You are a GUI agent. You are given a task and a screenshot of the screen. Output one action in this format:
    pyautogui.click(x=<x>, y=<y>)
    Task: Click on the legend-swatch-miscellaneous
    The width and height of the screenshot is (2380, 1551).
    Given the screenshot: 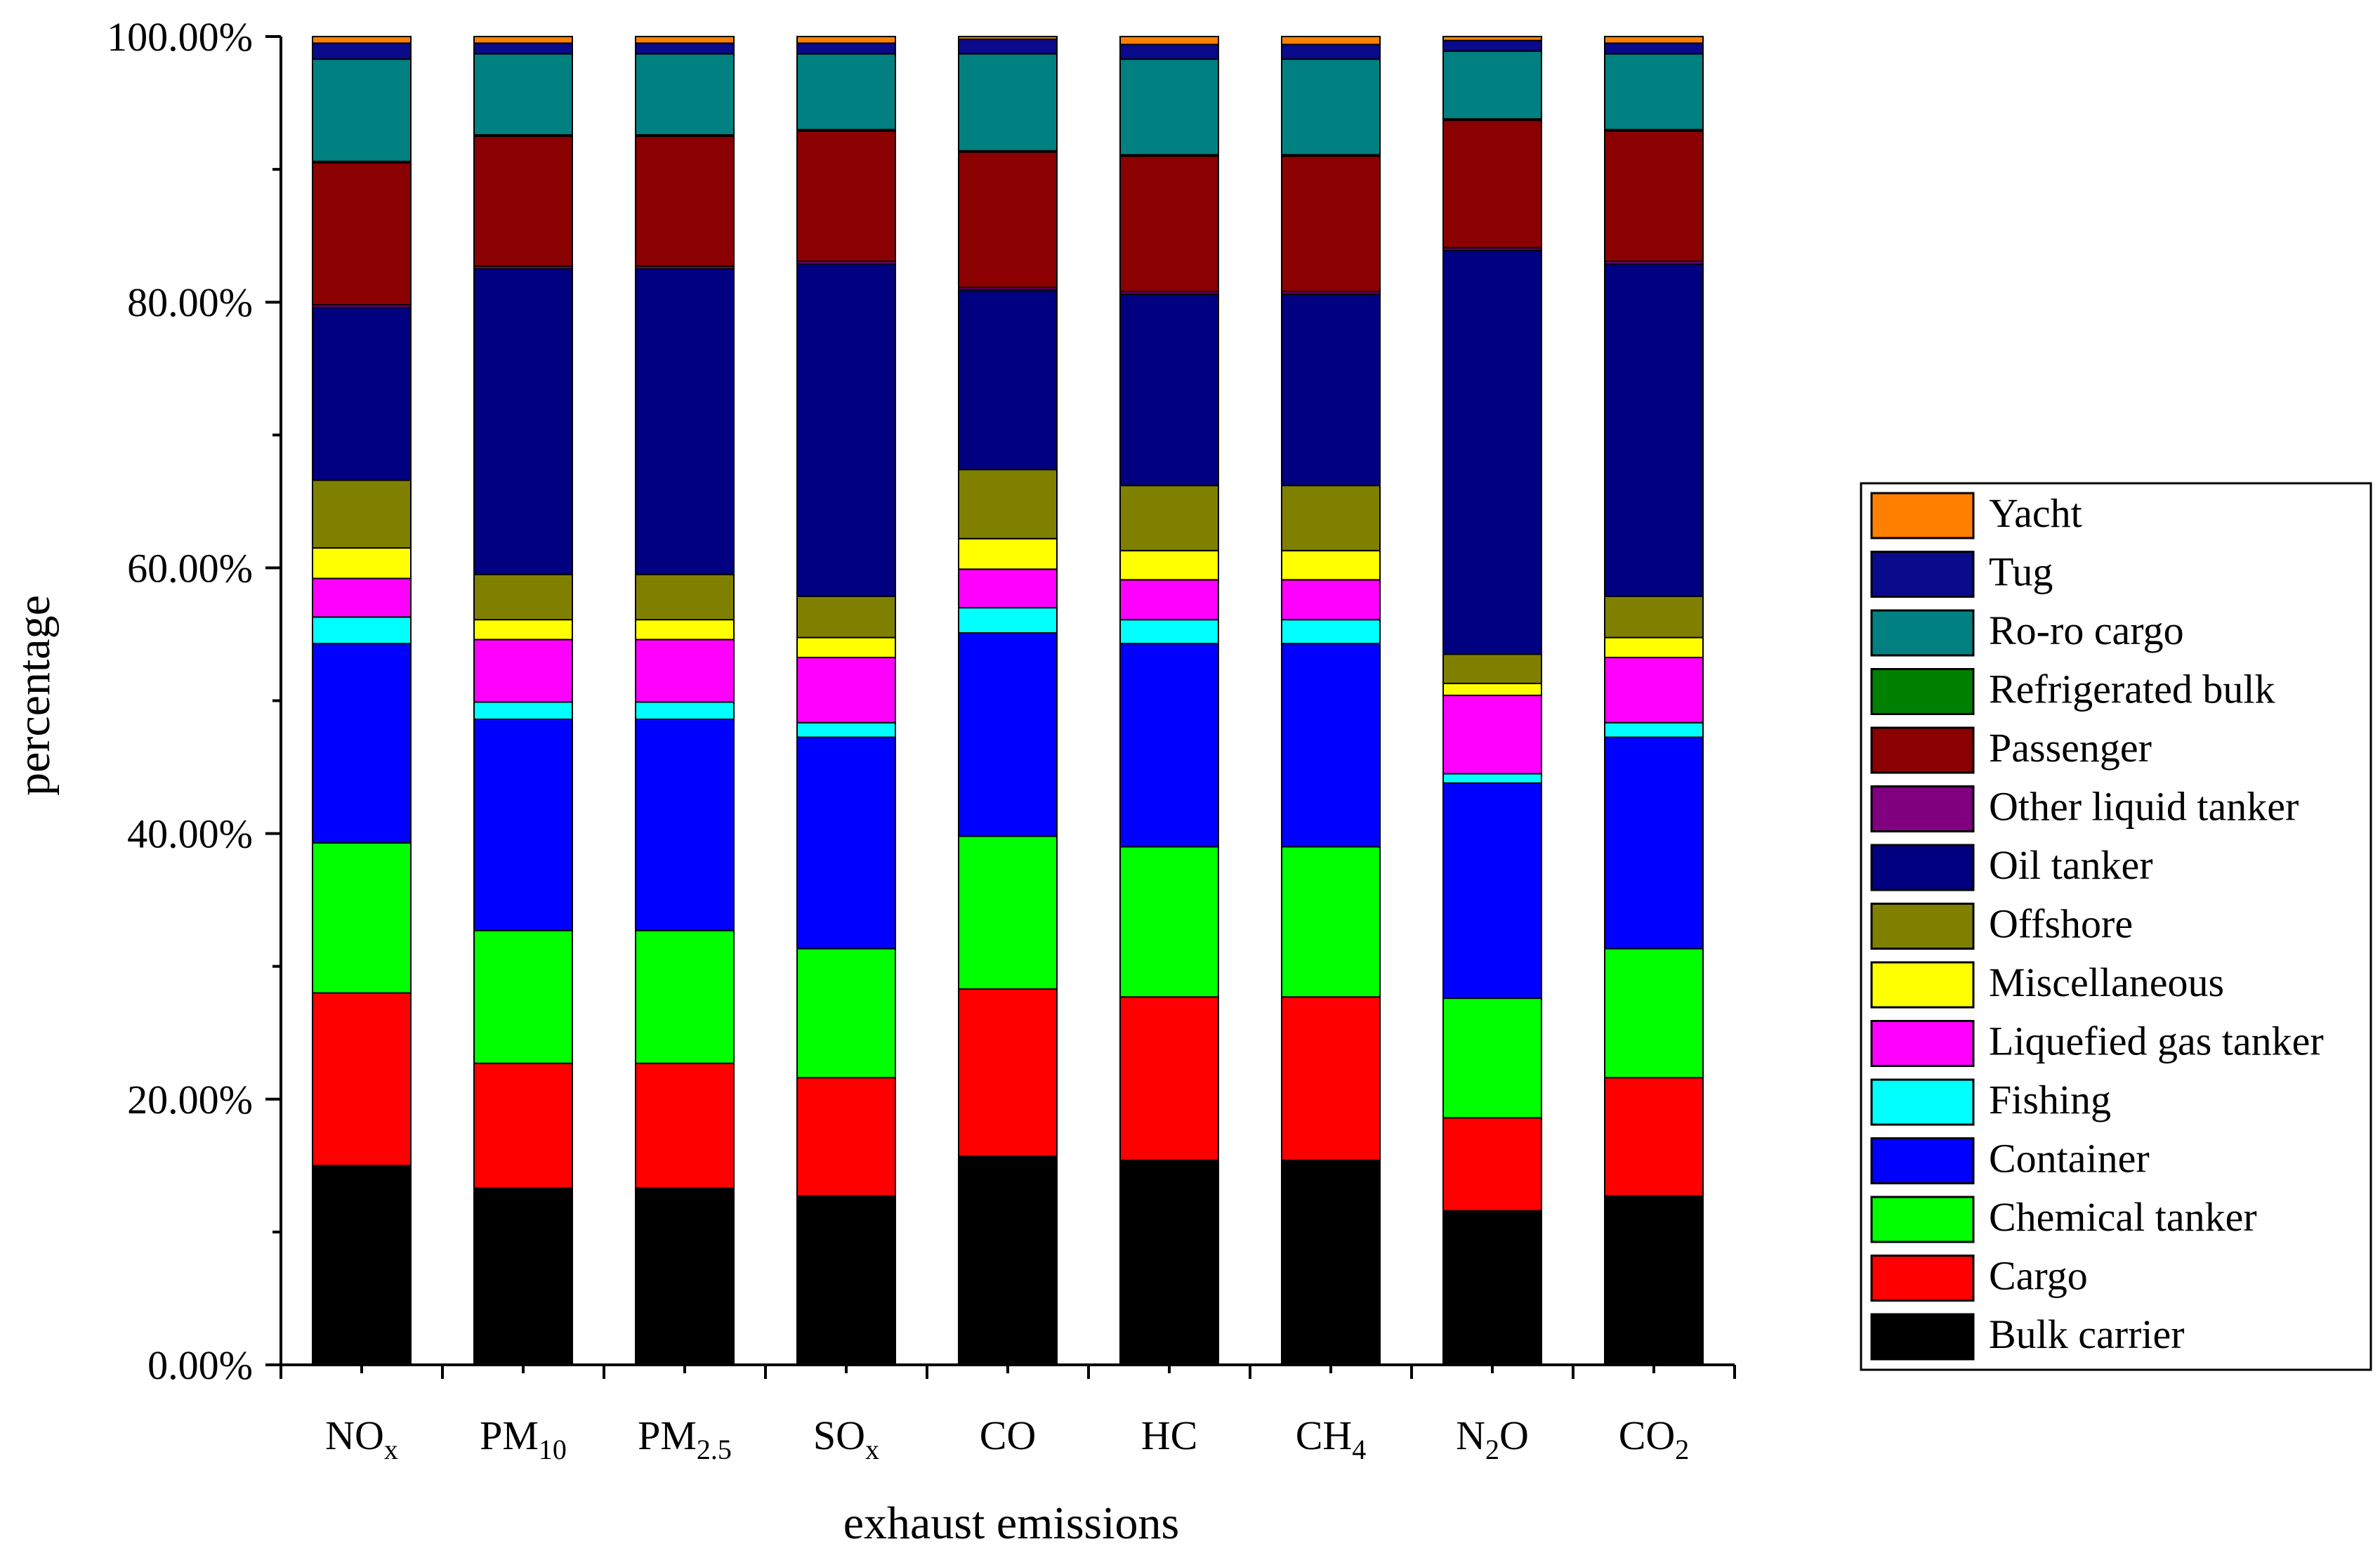 What is the action you would take?
    pyautogui.click(x=1922, y=985)
    